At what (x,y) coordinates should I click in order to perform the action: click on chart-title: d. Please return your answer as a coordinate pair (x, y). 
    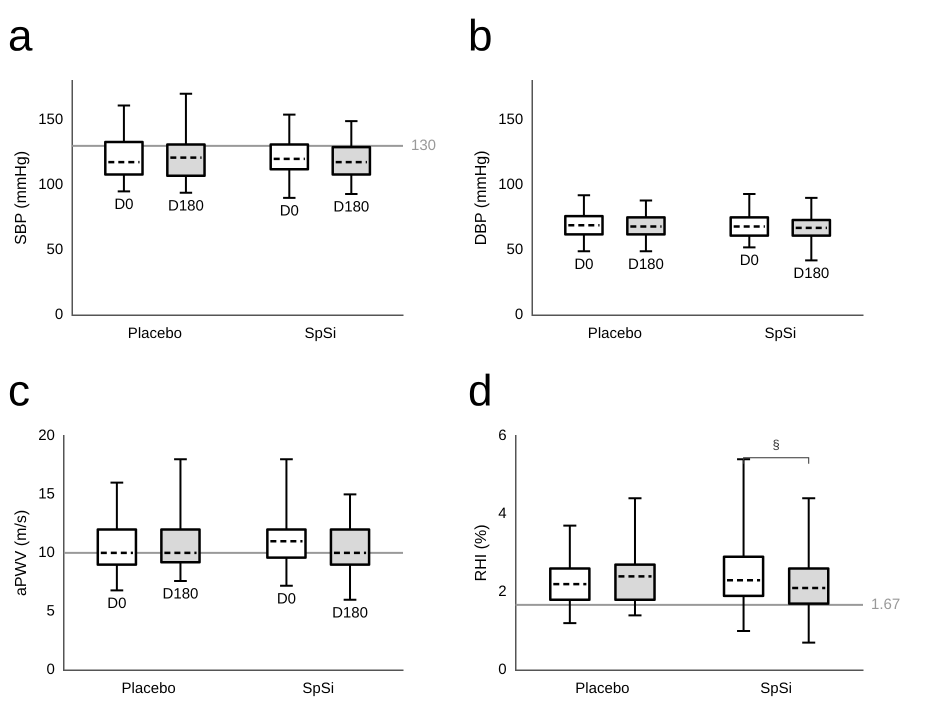
    Looking at the image, I should click on (480, 391).